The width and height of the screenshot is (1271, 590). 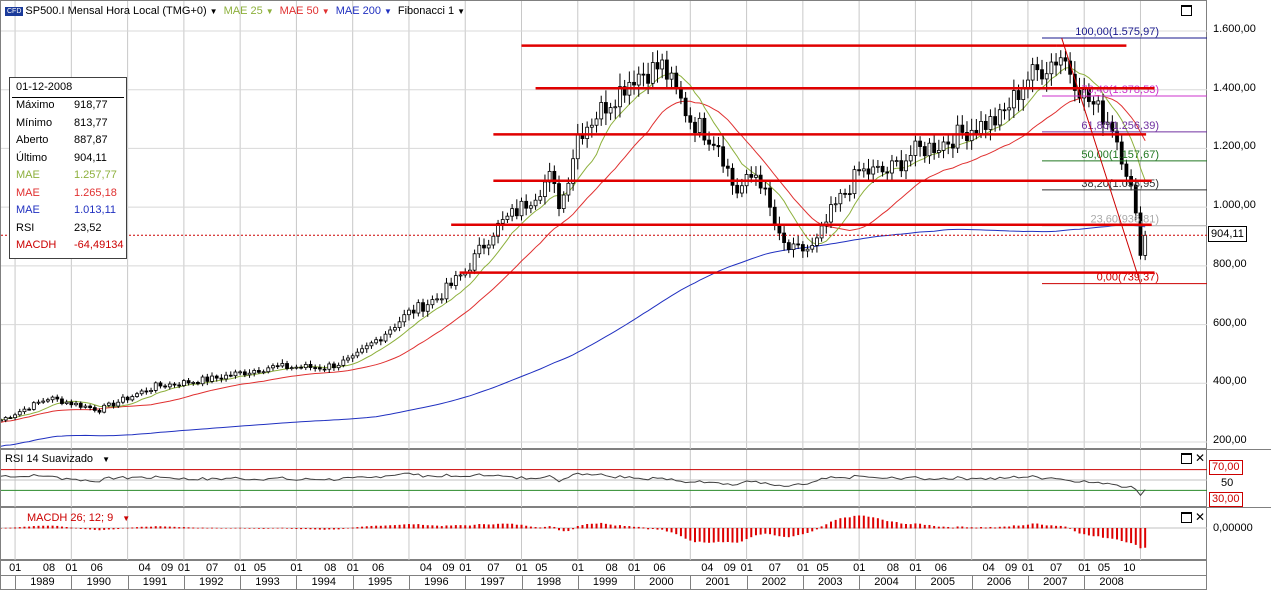 I want to click on month-tick-label: 10, so click(x=1129, y=568).